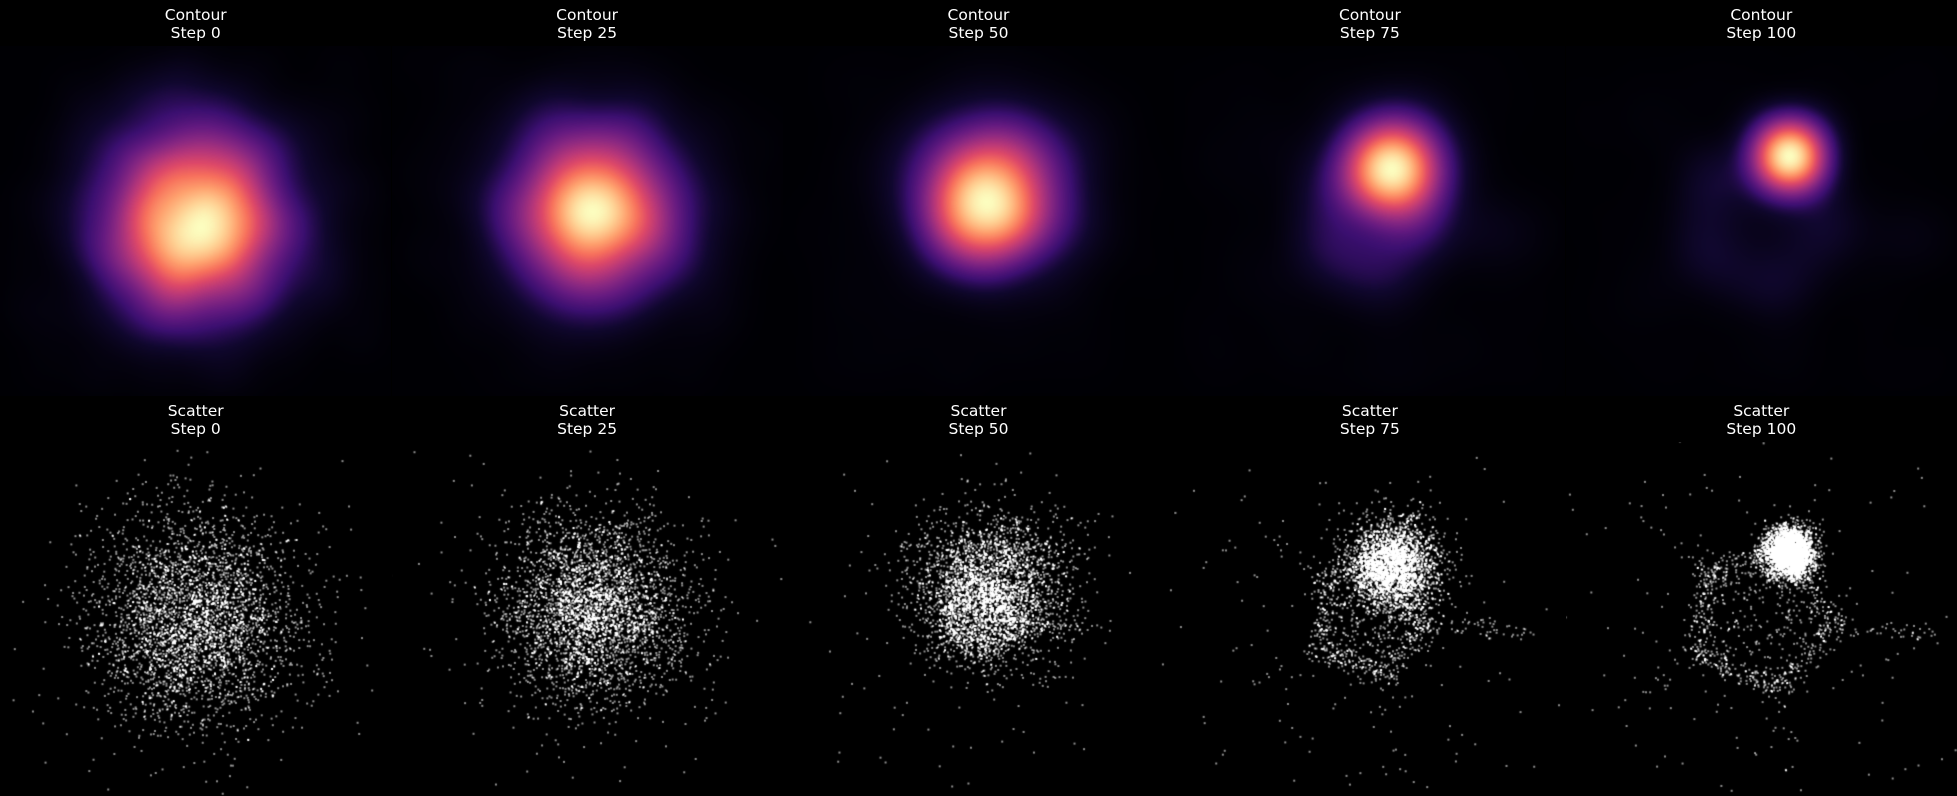 Image resolution: width=1957 pixels, height=796 pixels. I want to click on panel-contour-step-50: Contour Step 50, so click(978, 198).